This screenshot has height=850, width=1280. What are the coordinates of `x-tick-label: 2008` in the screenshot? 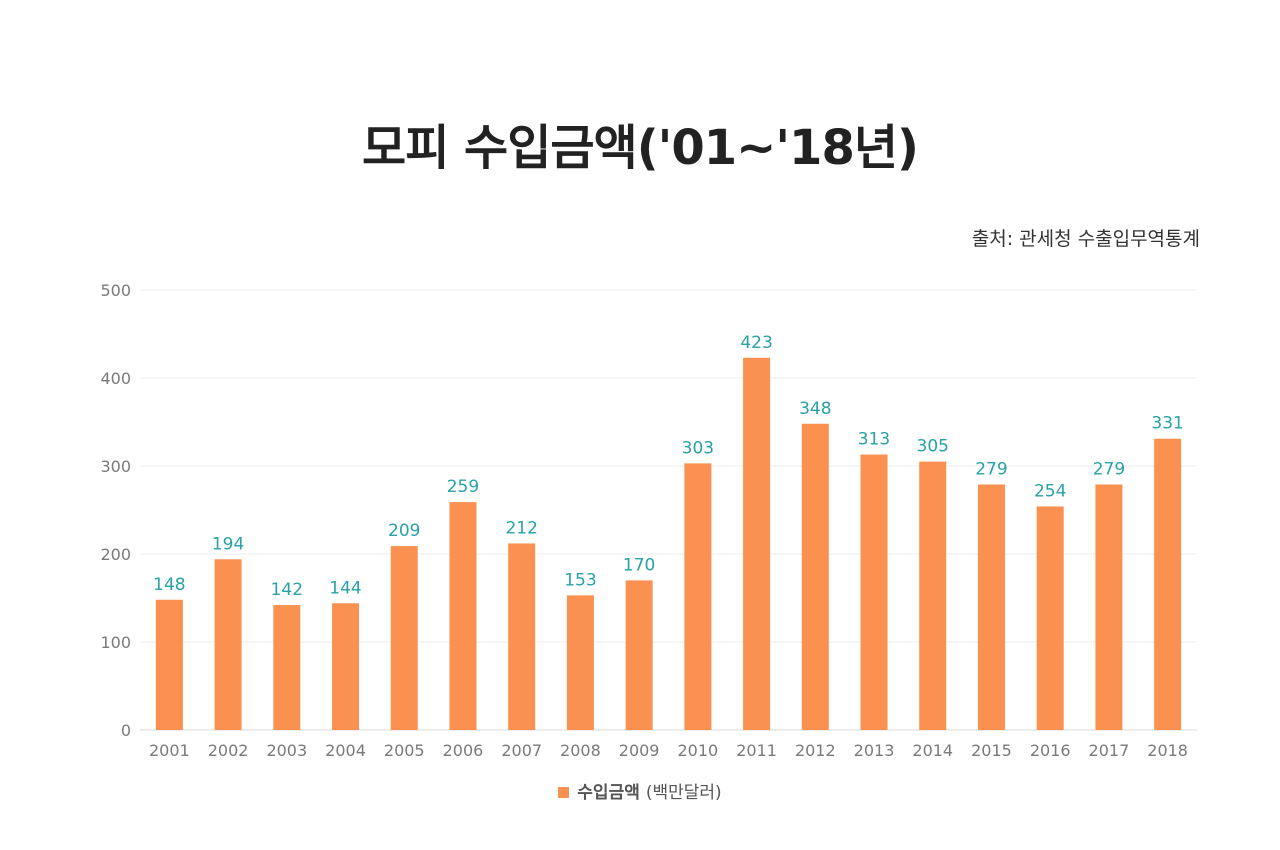 It's located at (580, 750).